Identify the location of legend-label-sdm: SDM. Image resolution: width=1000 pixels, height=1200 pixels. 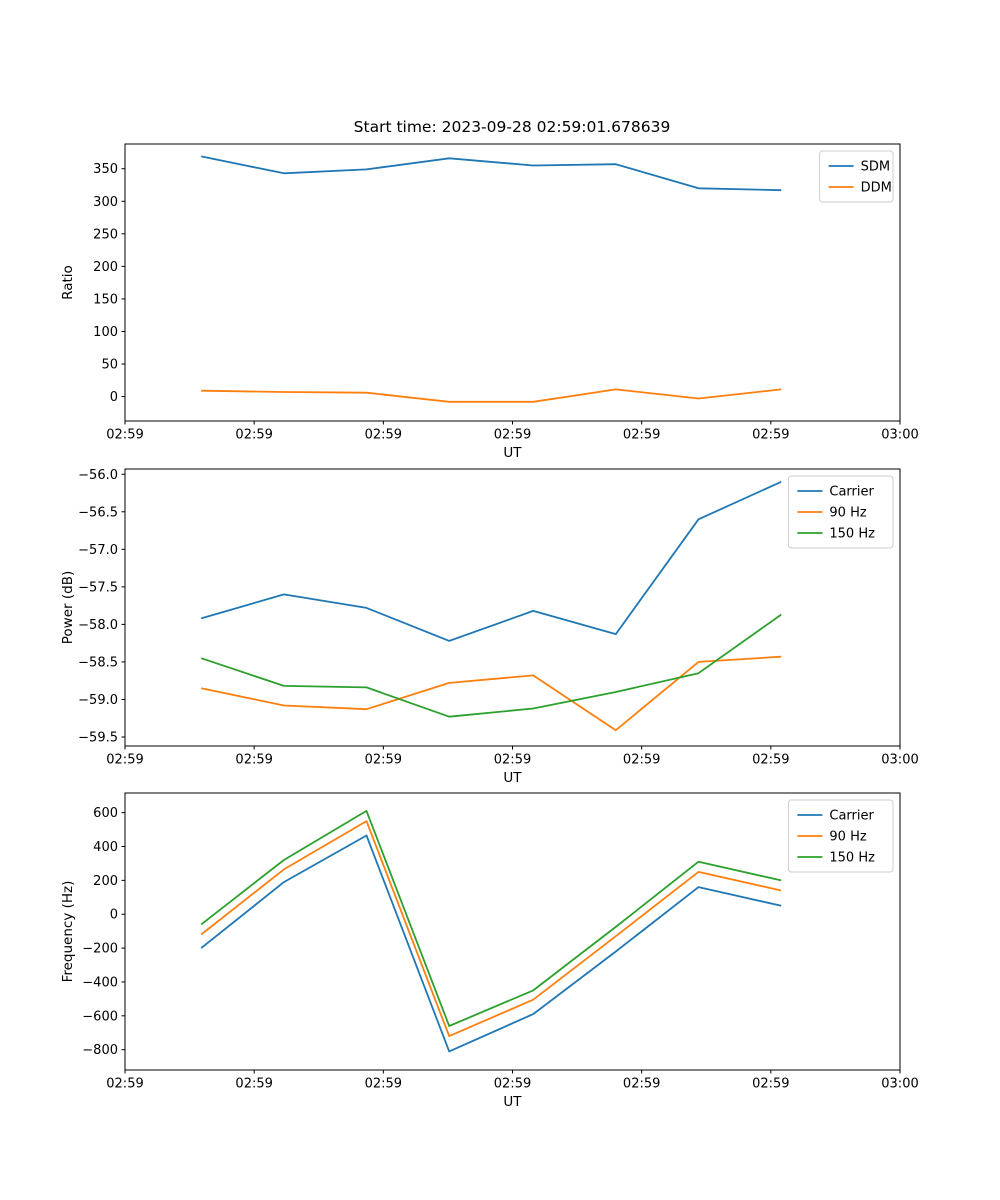
(875, 167).